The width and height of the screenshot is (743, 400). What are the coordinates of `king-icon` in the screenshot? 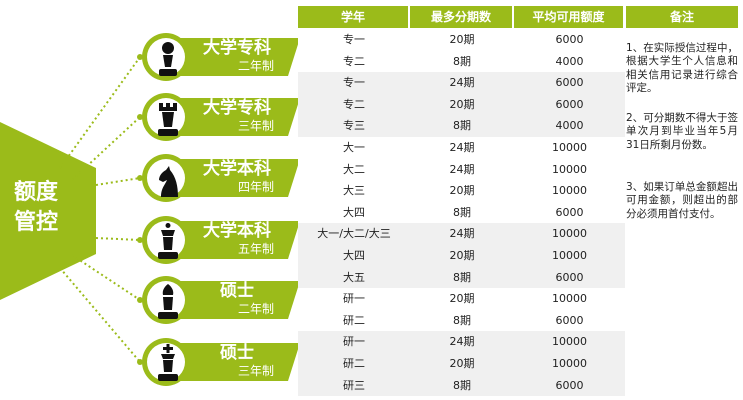 It's located at (168, 362).